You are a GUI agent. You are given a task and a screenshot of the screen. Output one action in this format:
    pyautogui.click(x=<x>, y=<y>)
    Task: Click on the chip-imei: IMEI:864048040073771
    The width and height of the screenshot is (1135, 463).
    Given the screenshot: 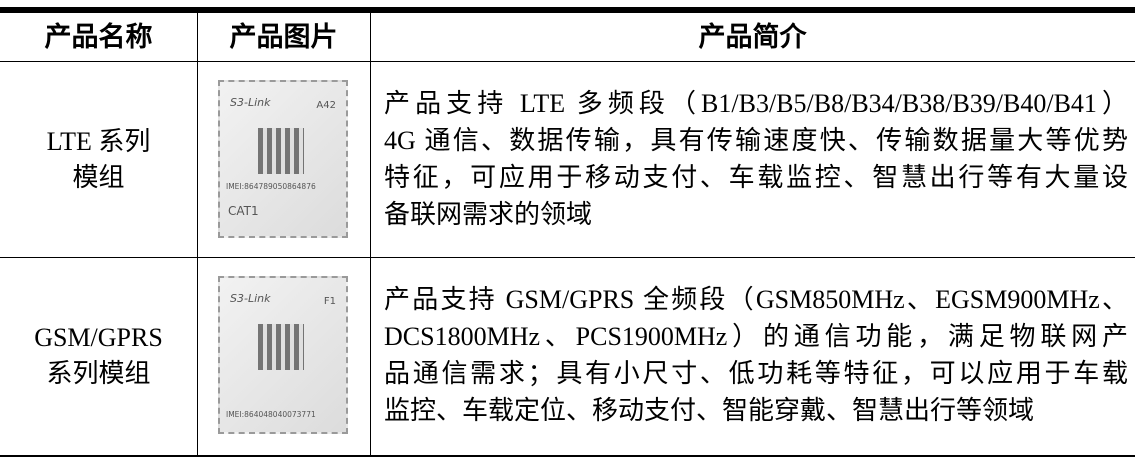 What is the action you would take?
    pyautogui.click(x=271, y=414)
    